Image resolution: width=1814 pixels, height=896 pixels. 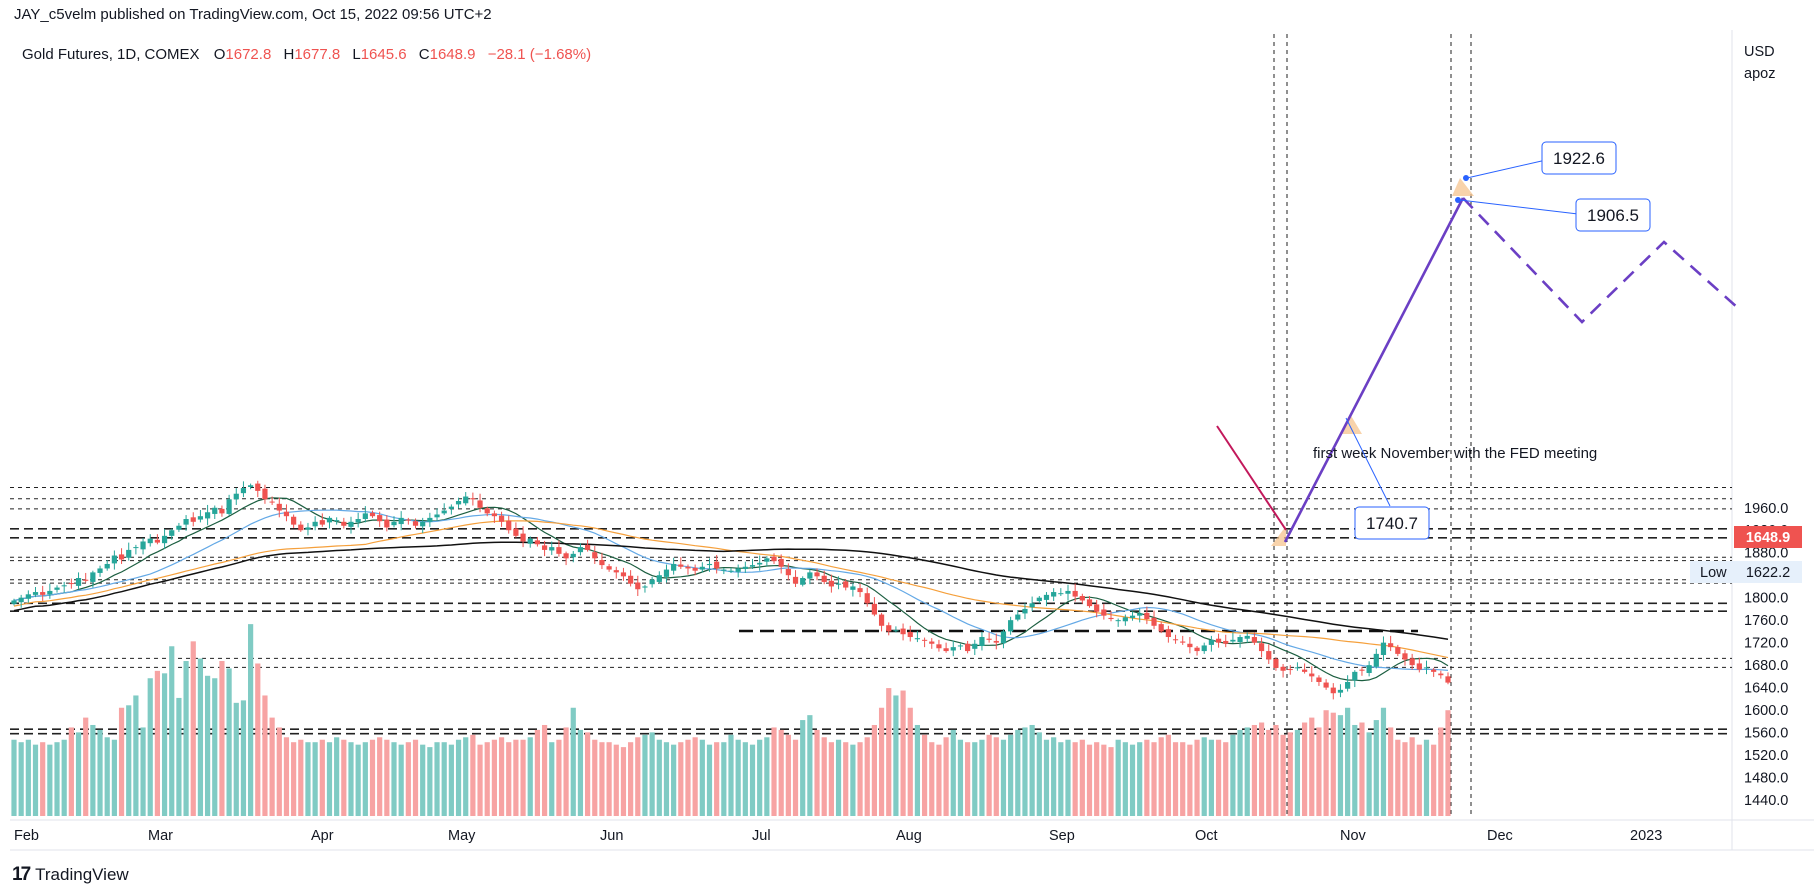 I want to click on projection-drawing, so click(x=1477, y=359).